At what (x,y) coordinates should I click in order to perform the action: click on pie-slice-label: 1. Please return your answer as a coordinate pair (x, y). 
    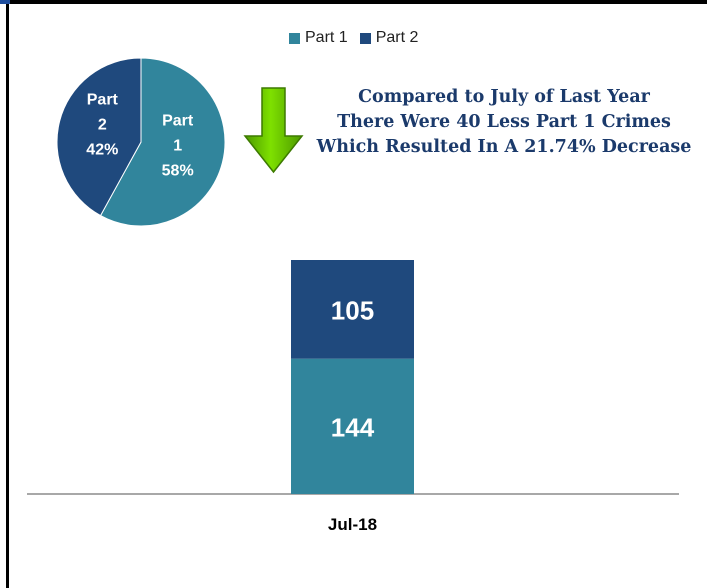
    Looking at the image, I should click on (177, 145).